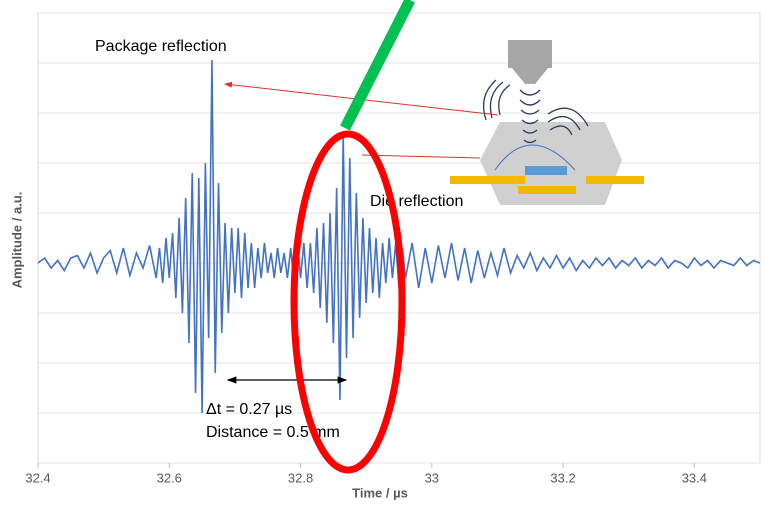 The width and height of the screenshot is (773, 506). I want to click on die-label: Die reflection, so click(416, 201).